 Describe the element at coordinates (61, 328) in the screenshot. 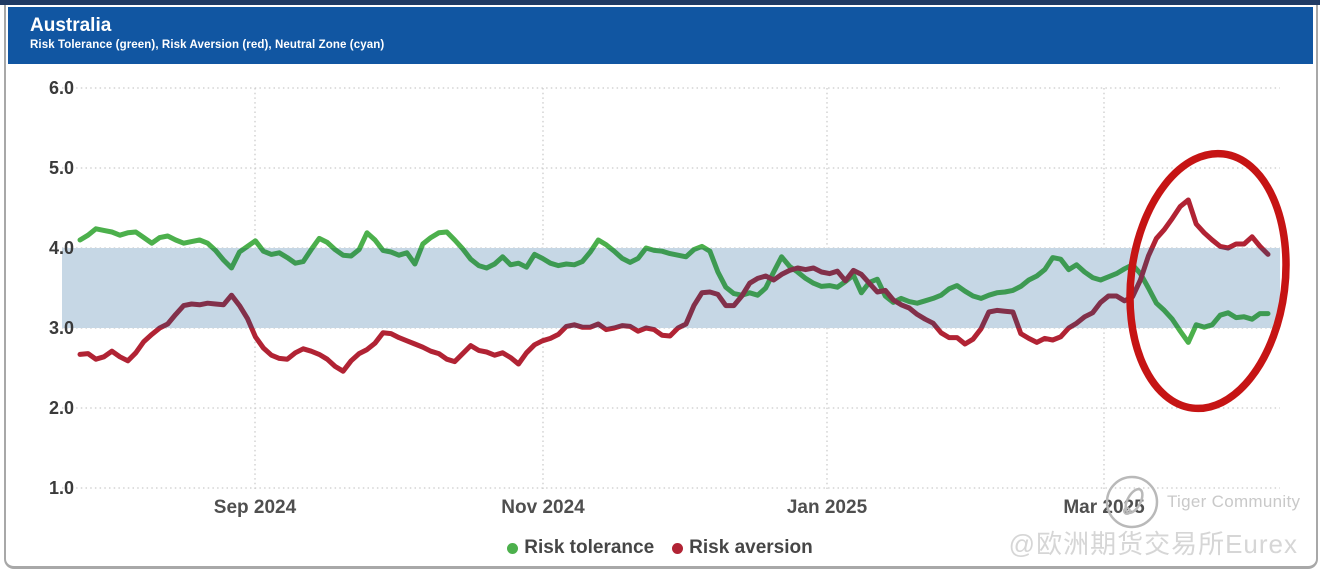

I see `y-tick-label: 3.0` at that location.